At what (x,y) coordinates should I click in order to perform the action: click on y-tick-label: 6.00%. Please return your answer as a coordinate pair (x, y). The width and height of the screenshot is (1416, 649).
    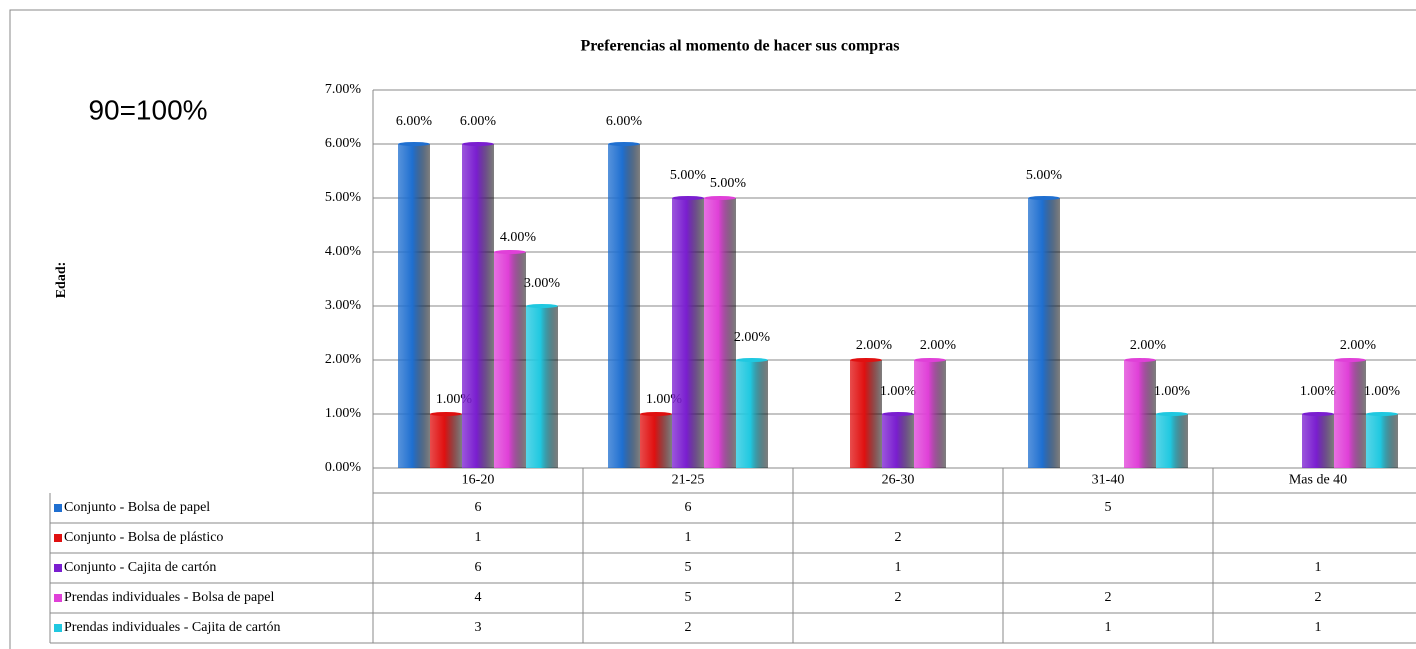
    Looking at the image, I should click on (343, 143).